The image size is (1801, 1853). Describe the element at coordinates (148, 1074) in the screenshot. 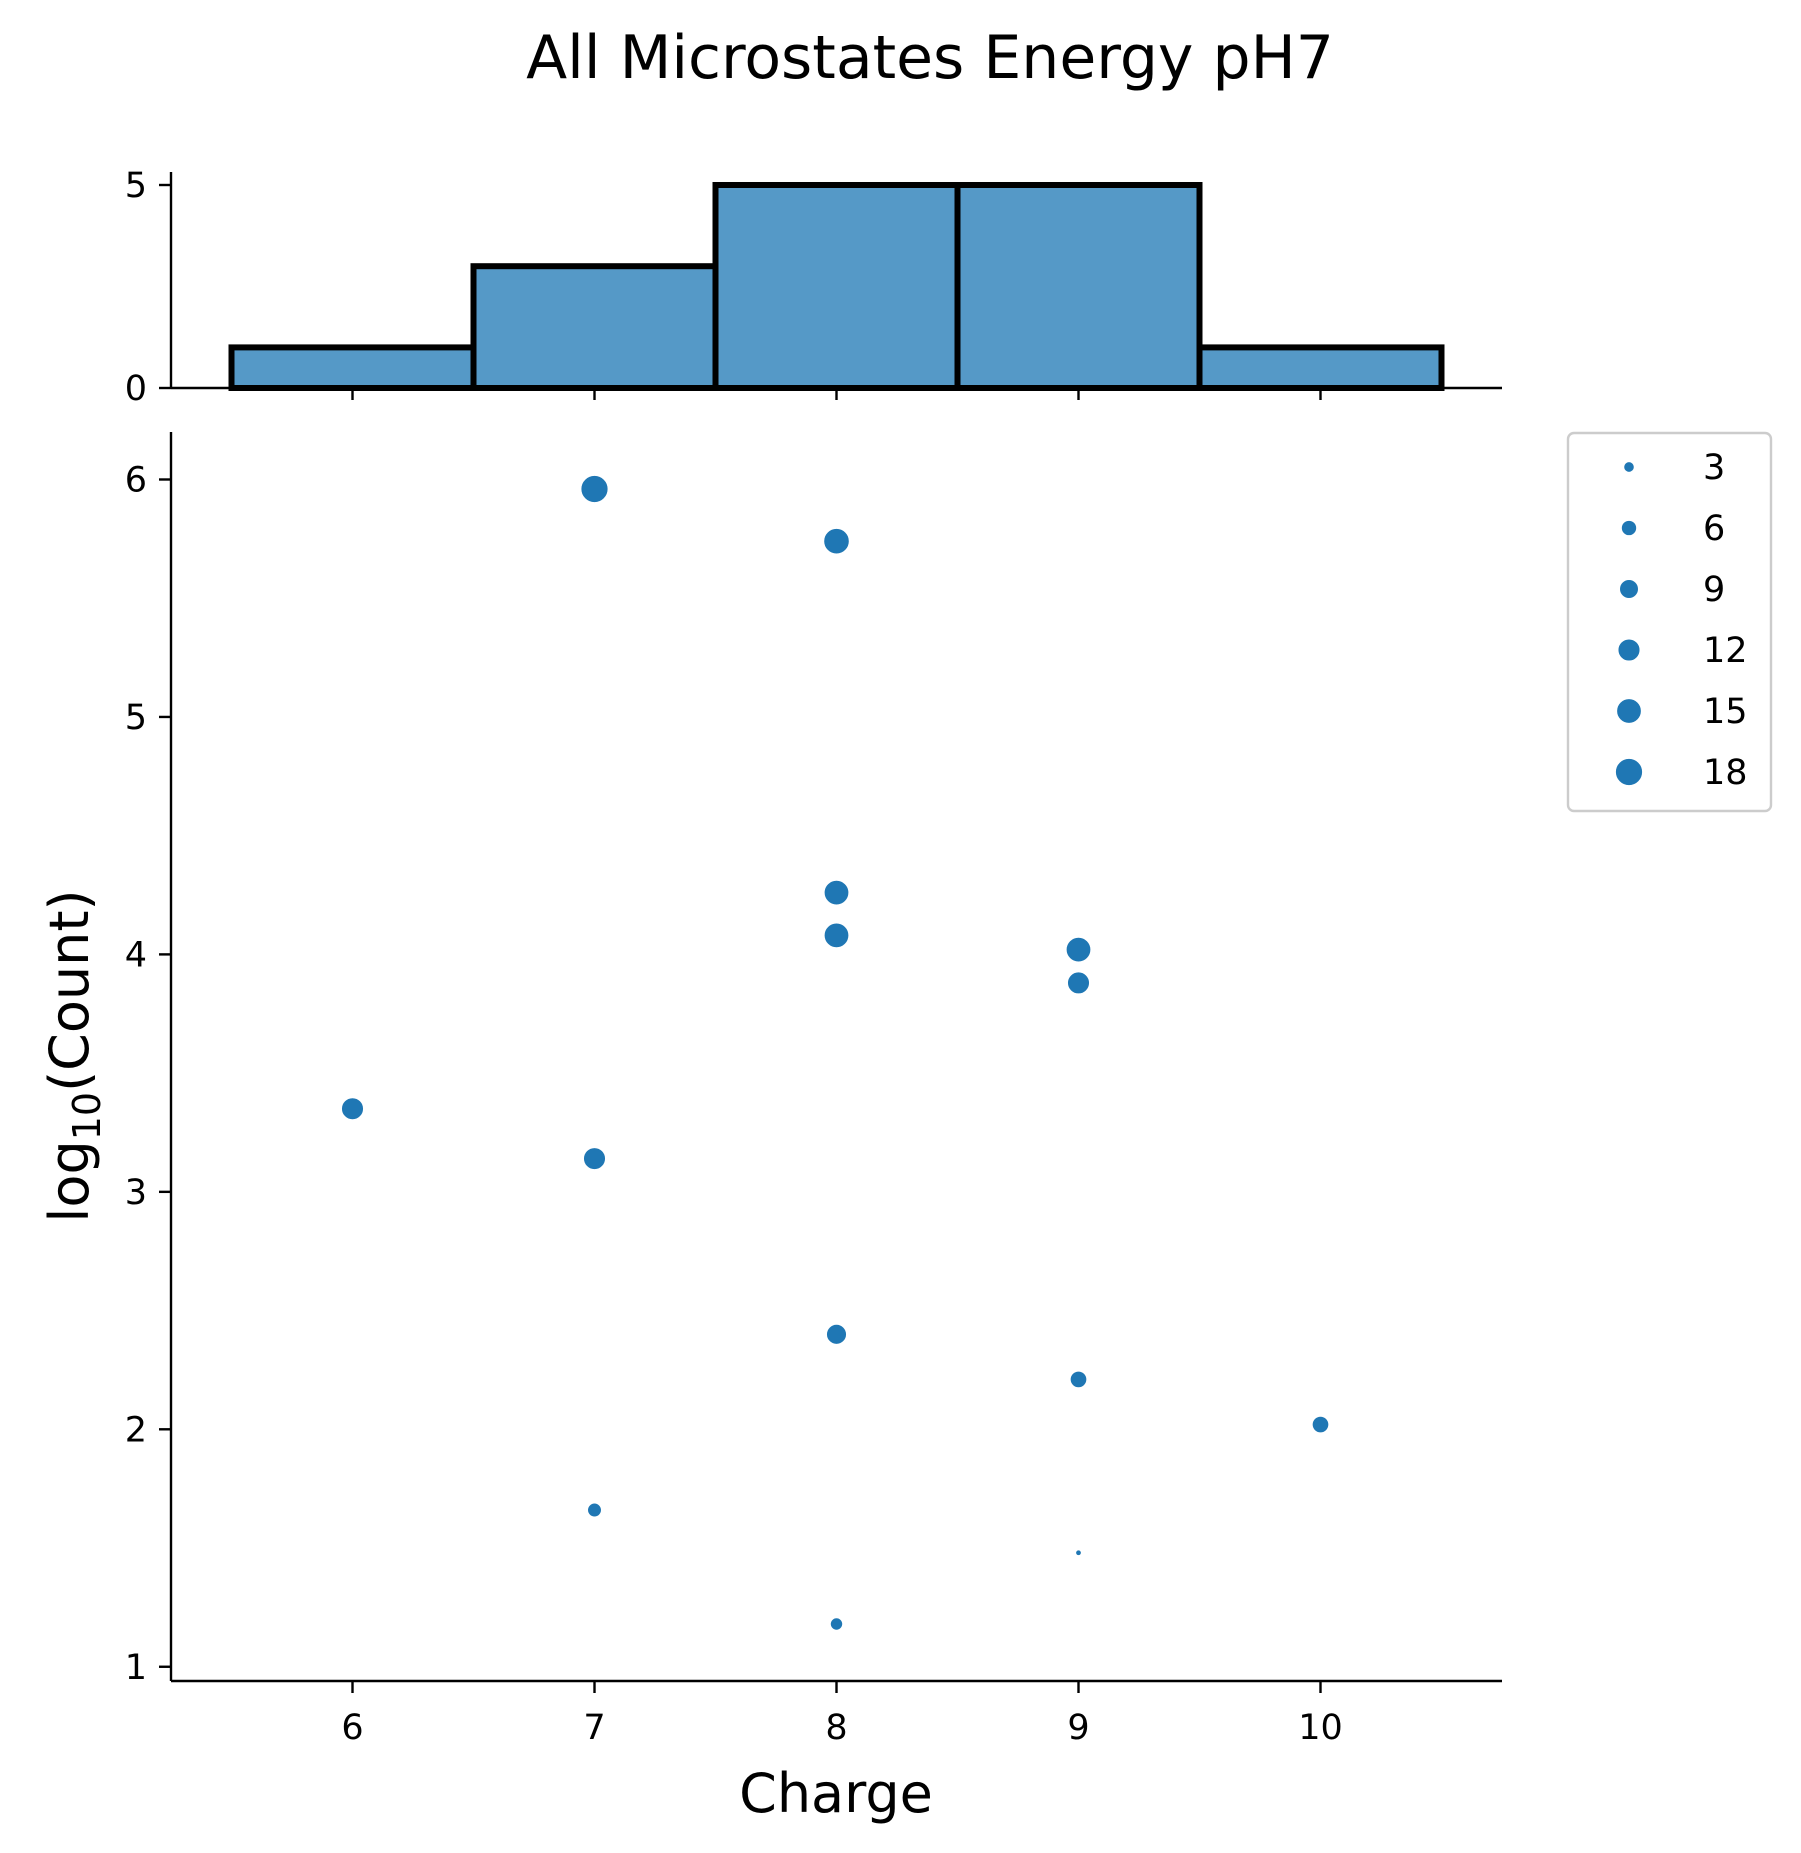

I see `y-axis-ticks: 1 2 3 4 5 6` at that location.